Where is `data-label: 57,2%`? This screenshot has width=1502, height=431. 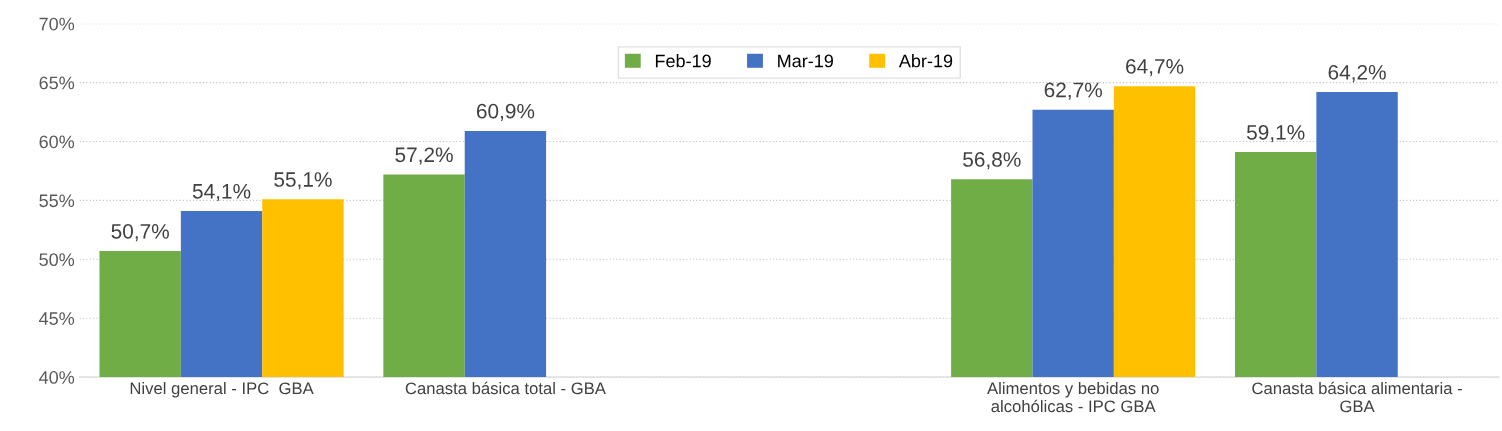 data-label: 57,2% is located at coordinates (424, 156).